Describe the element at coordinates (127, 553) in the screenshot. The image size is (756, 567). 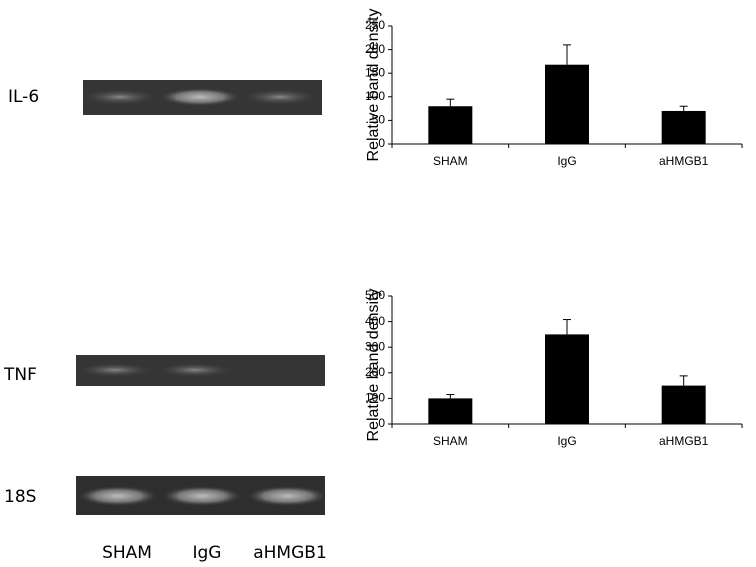
I see `gel-lane-label: SHAM` at that location.